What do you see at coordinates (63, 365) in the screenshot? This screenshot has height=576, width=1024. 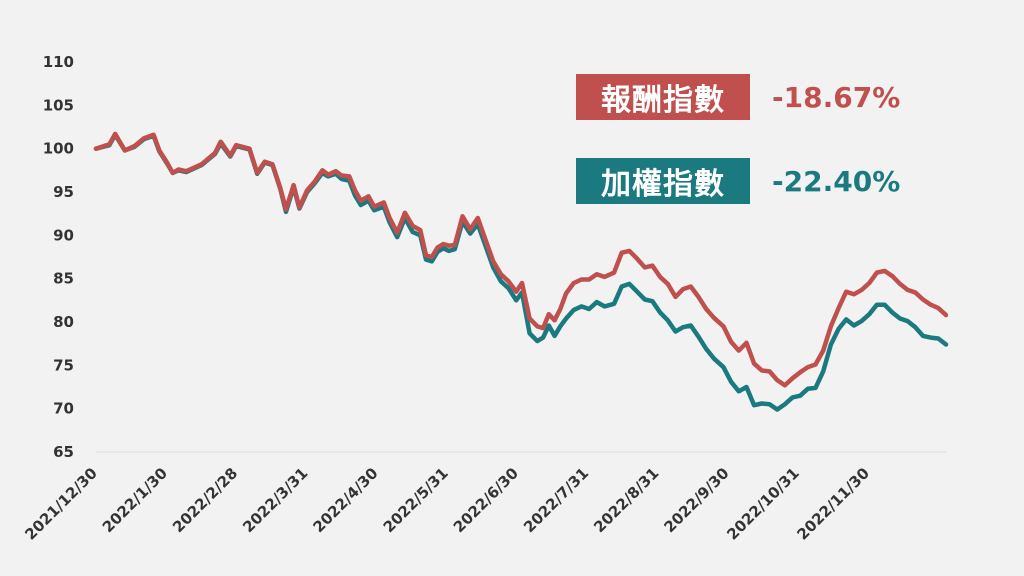 I see `y-tick-label: 75` at bounding box center [63, 365].